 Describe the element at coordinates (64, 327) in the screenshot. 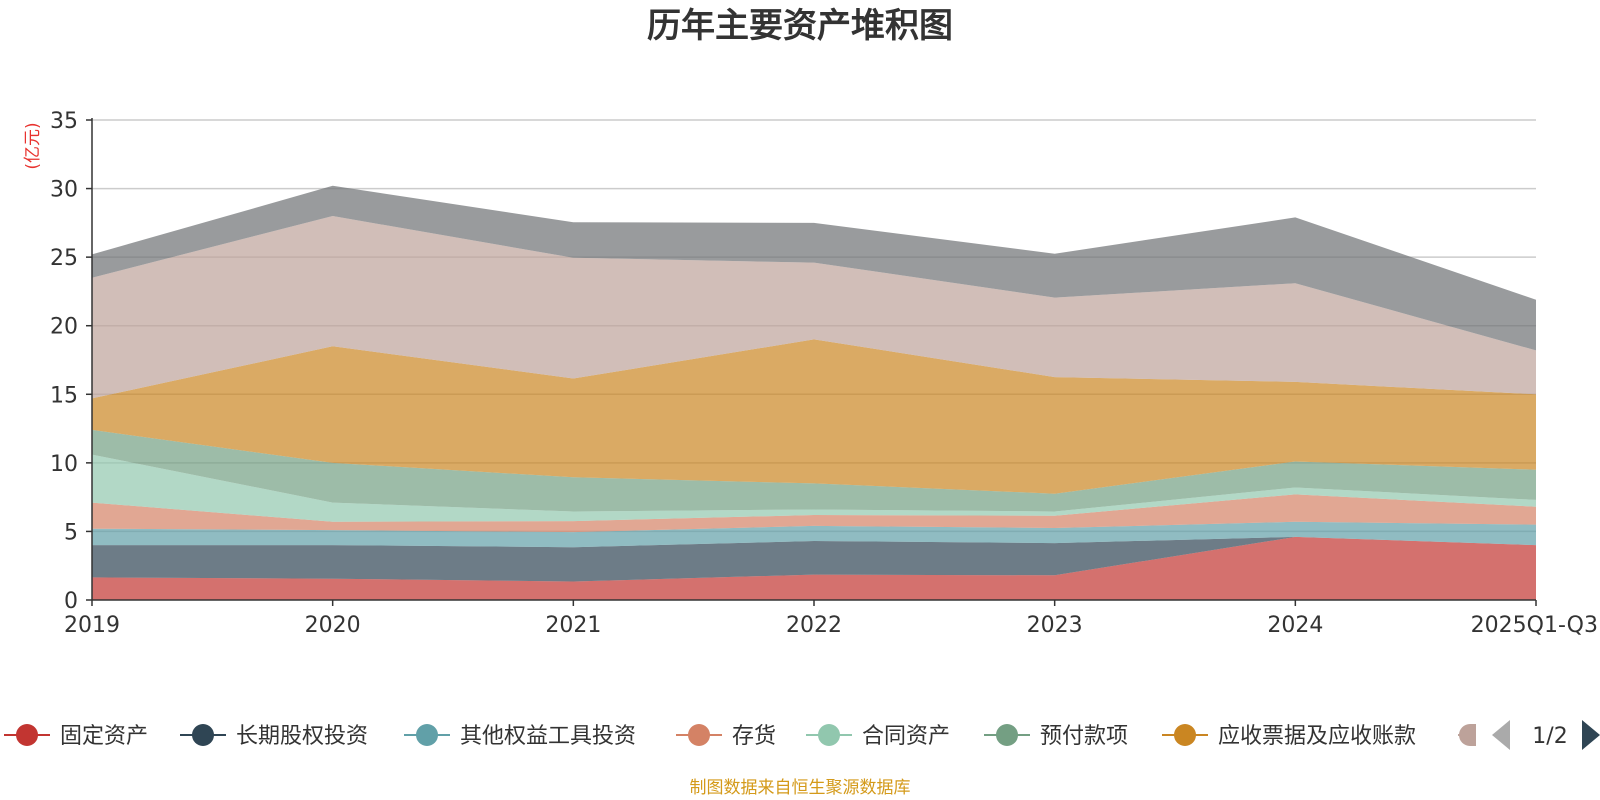

I see `y-tick-label: 20` at that location.